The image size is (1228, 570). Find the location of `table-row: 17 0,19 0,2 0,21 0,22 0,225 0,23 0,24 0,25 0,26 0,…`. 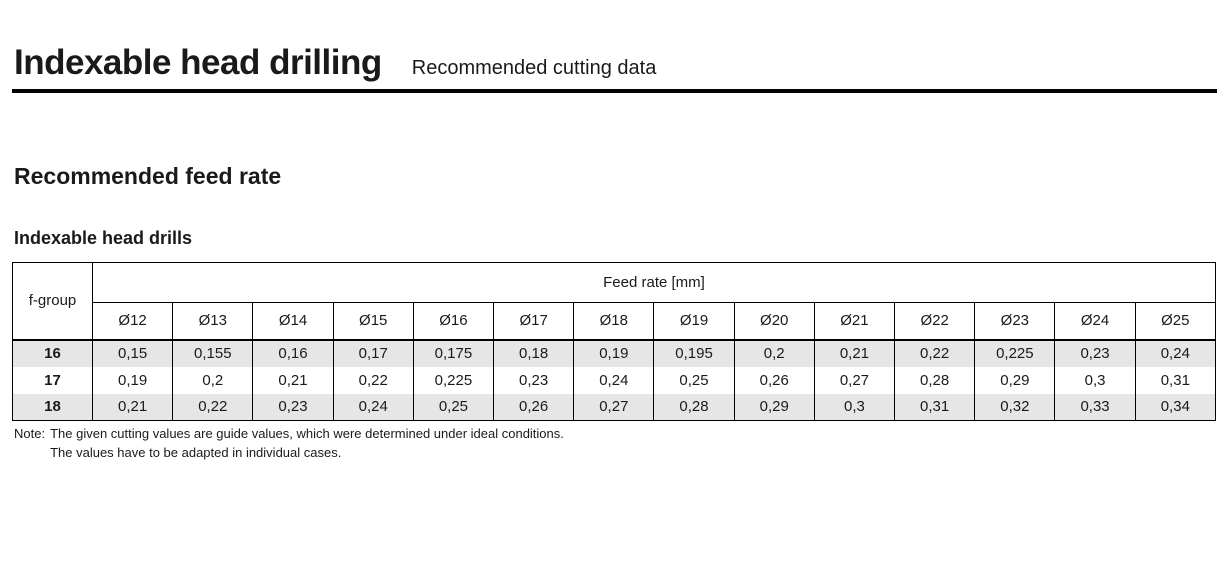

table-row: 17 0,19 0,2 0,21 0,22 0,225 0,23 0,24 0,25 0,26 0,… is located at coordinates (614, 380).